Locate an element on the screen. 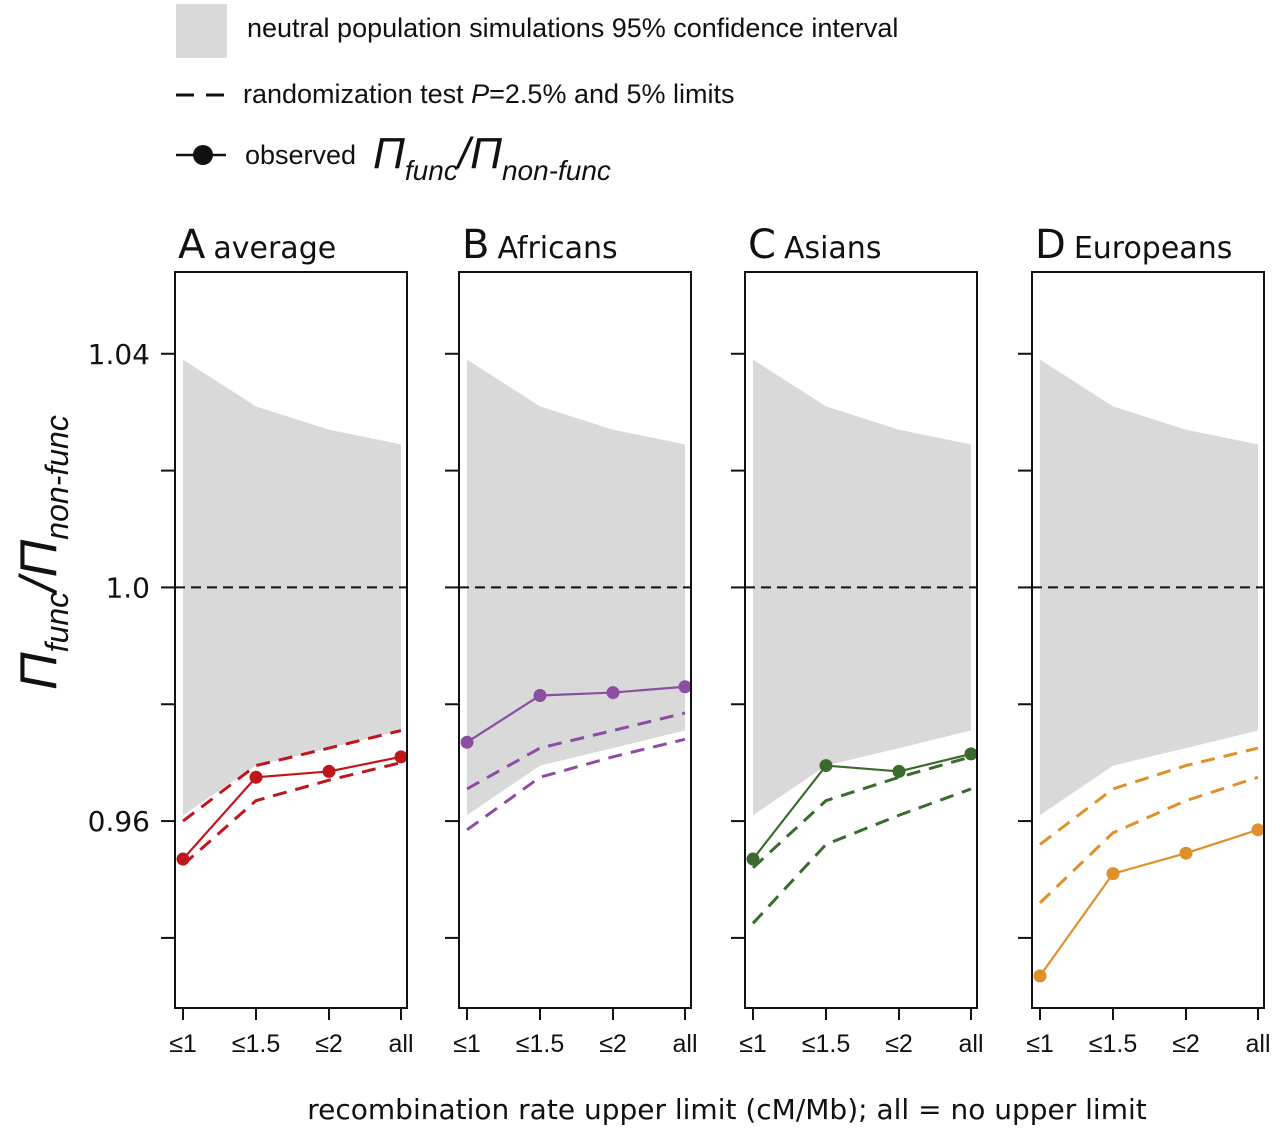  y-tick-labels: 1.04 1.0 0.96 is located at coordinates (119, 588).